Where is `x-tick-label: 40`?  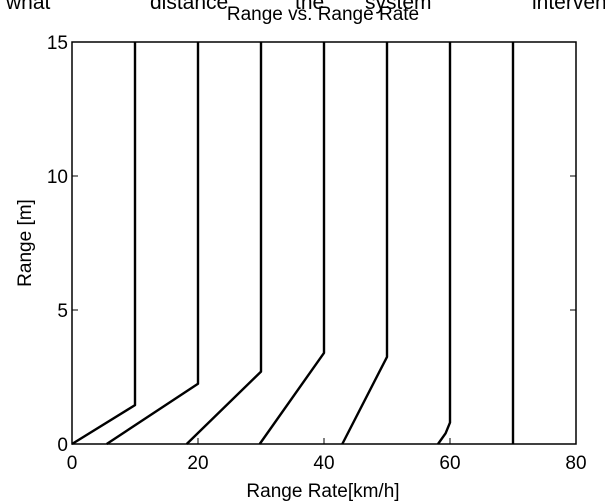 x-tick-label: 40 is located at coordinates (323, 463).